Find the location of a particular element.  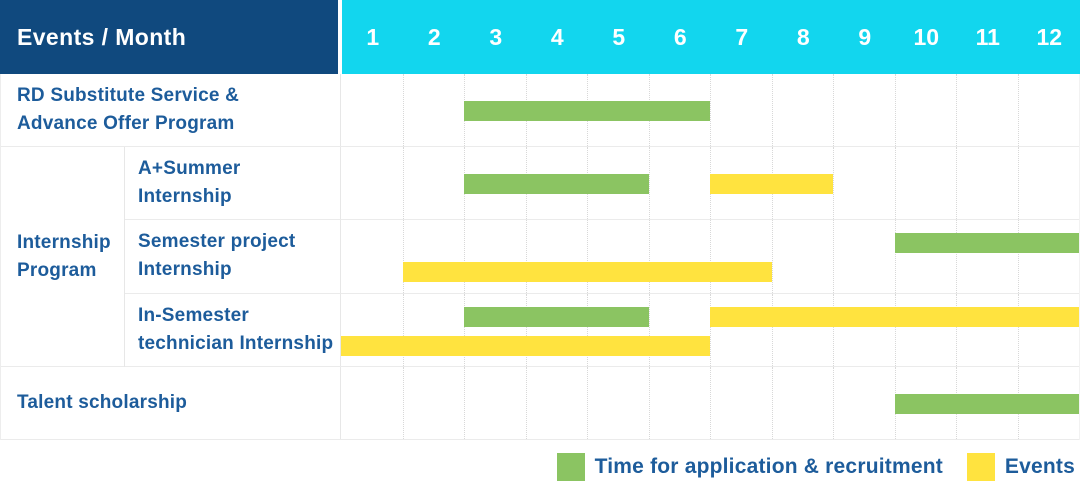

row-chart-in-semester-technician is located at coordinates (710, 329).